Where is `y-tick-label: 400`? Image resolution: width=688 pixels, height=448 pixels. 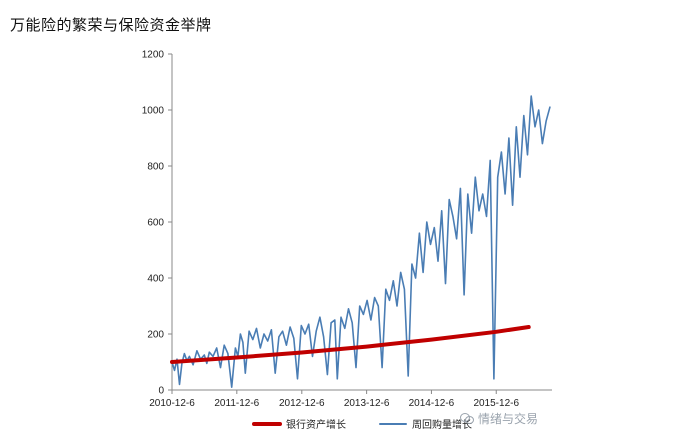 y-tick-label: 400 is located at coordinates (155, 279).